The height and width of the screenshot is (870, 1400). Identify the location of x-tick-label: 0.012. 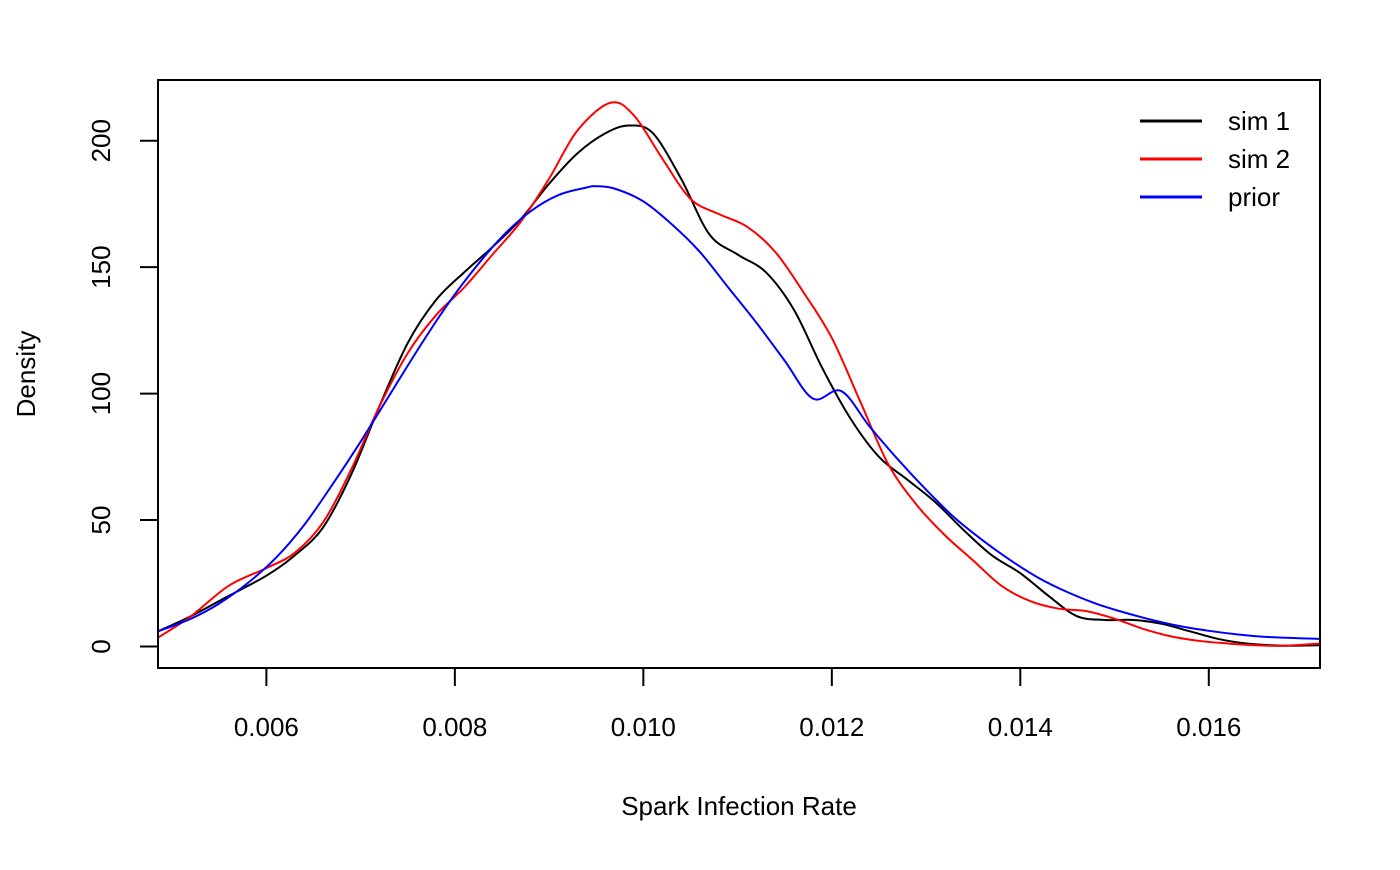
(831, 727).